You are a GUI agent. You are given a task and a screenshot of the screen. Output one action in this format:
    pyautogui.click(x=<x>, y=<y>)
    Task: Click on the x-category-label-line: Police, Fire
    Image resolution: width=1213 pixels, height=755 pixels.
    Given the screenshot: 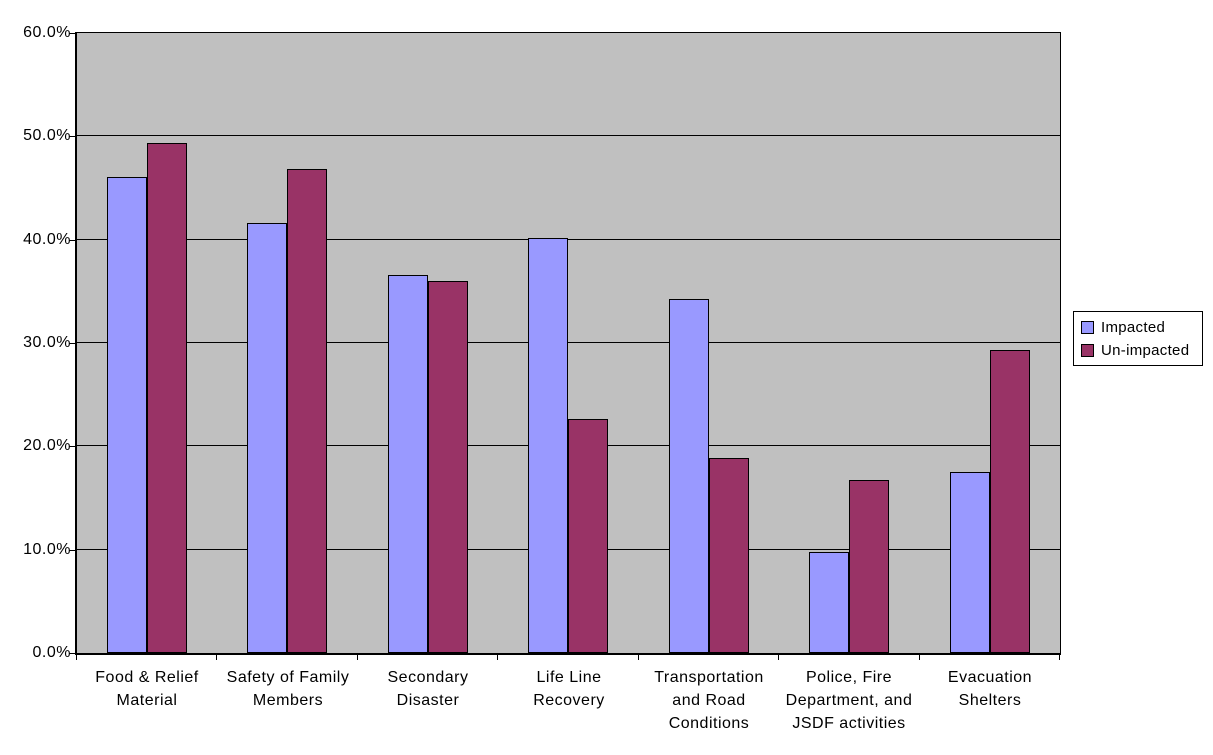 What is the action you would take?
    pyautogui.click(x=849, y=677)
    